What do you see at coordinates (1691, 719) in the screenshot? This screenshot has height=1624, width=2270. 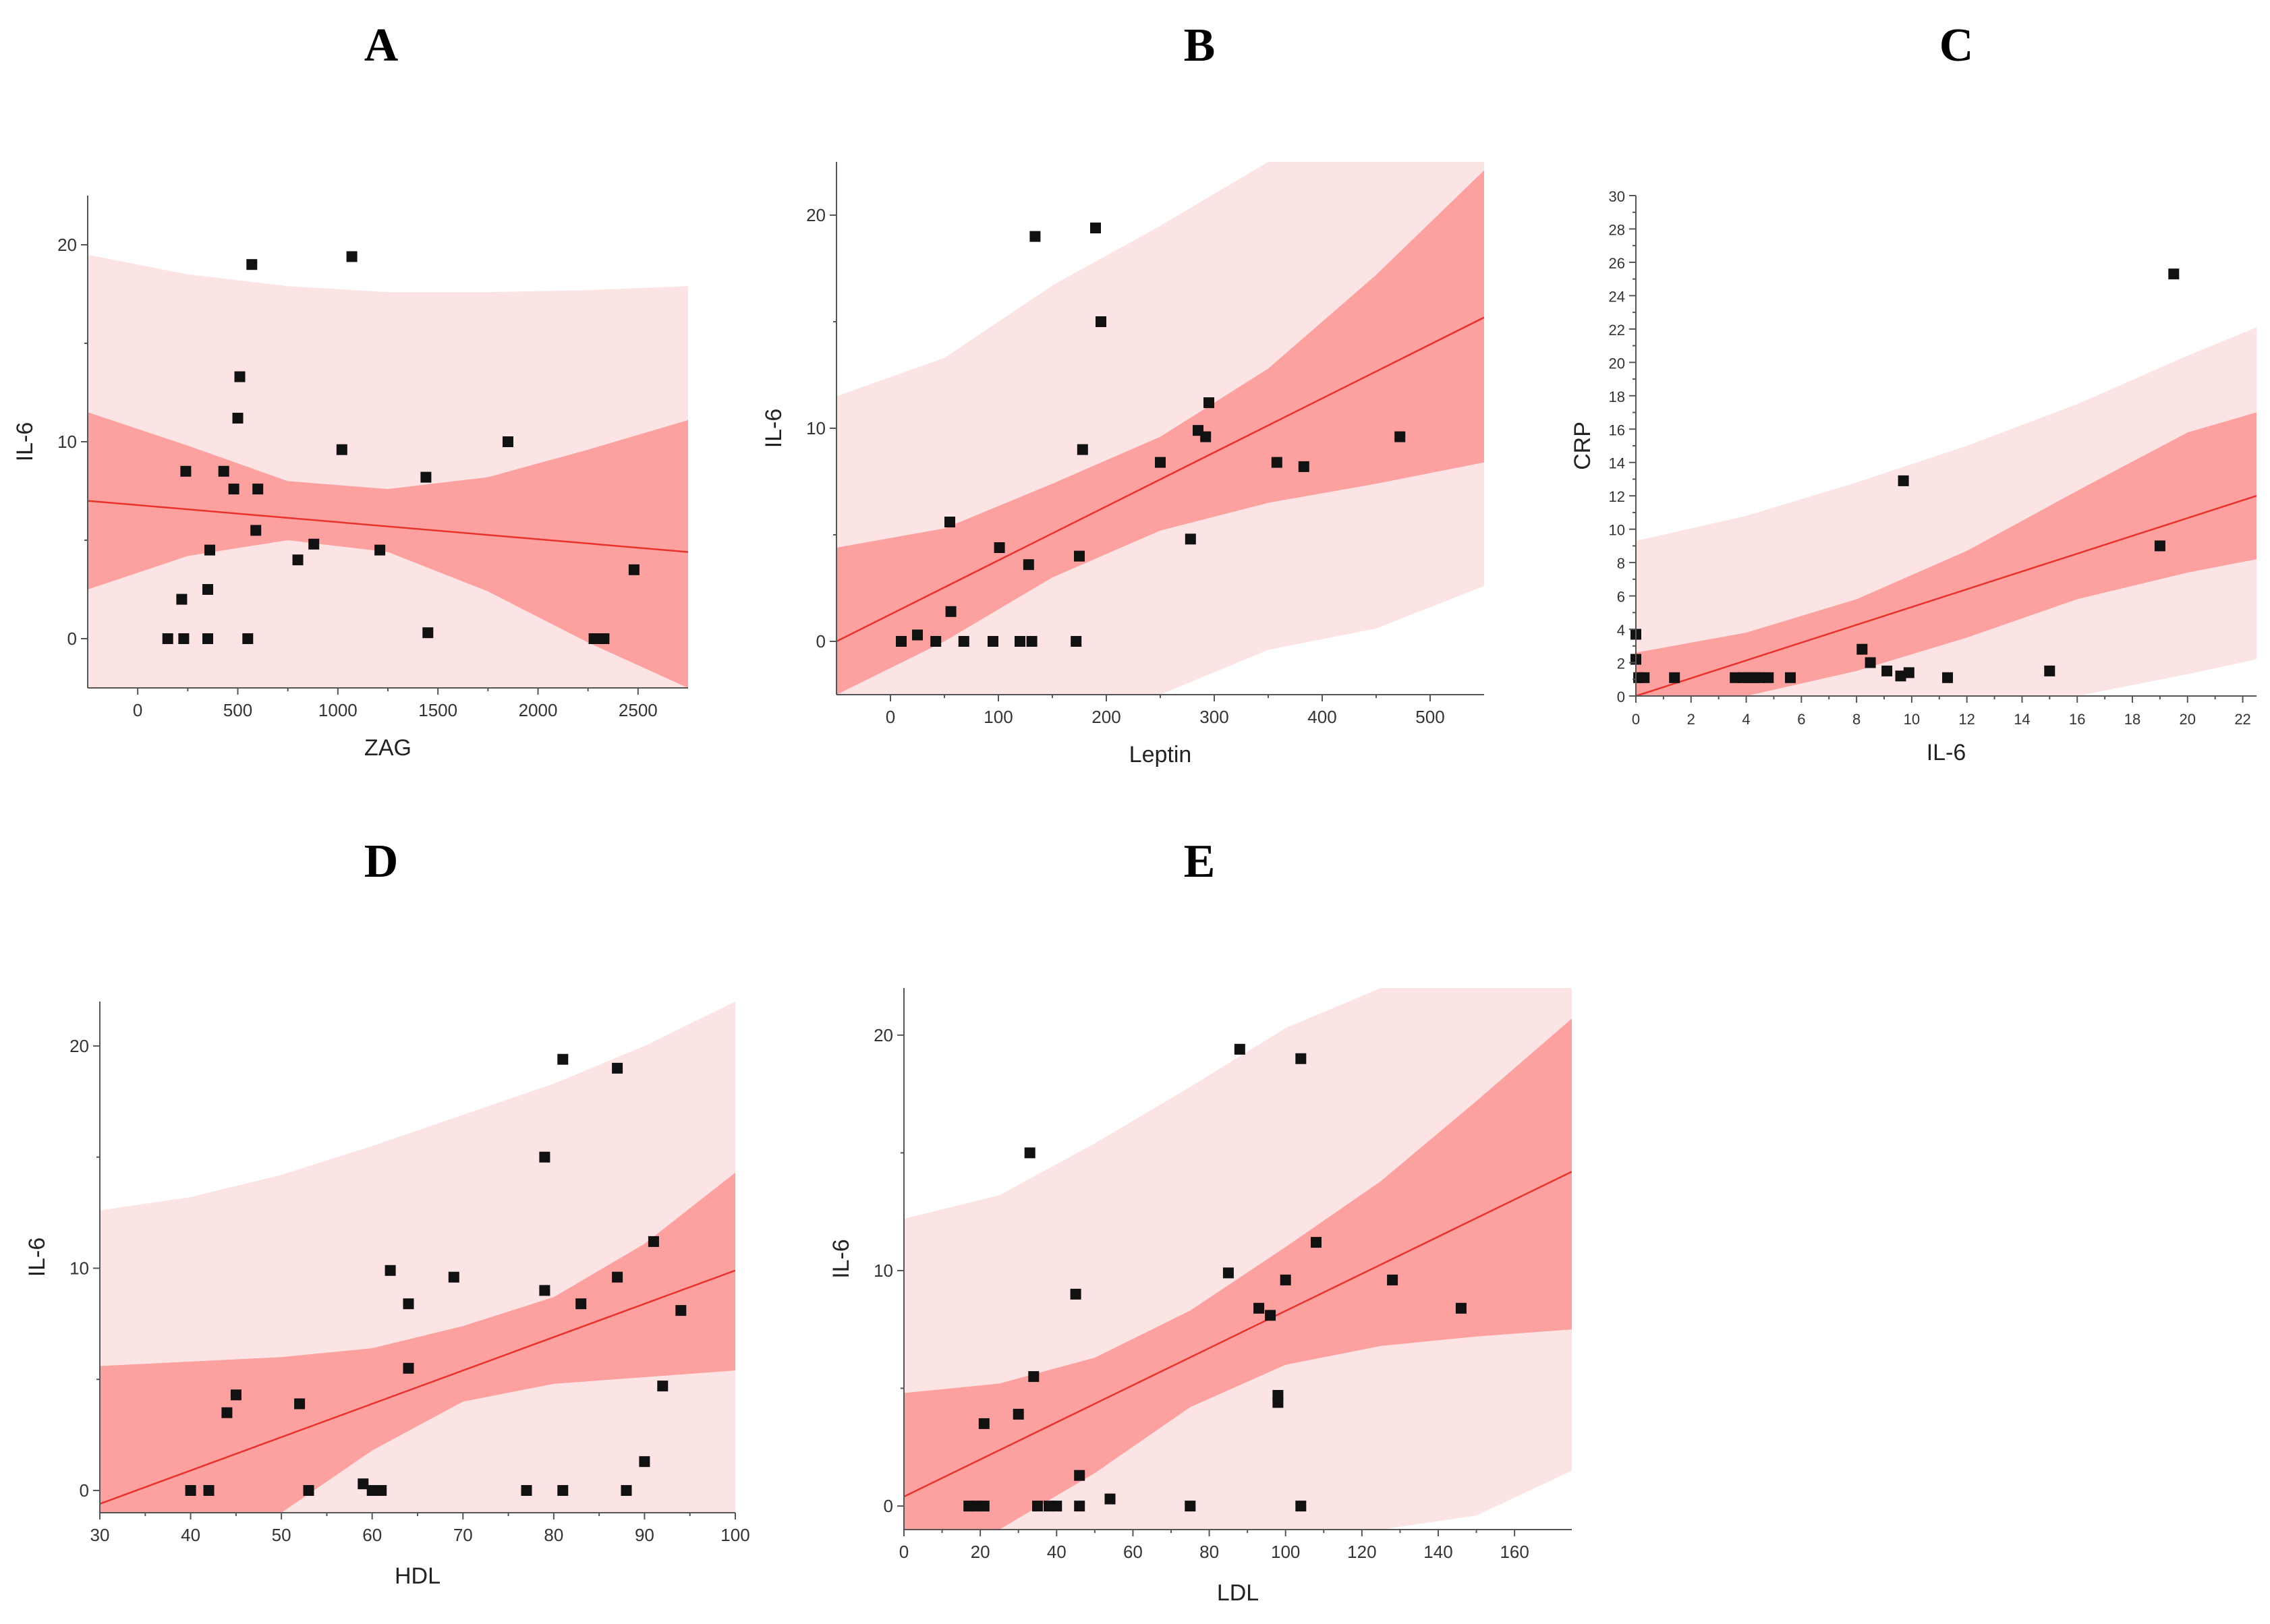 I see `x-tick-label: 2` at bounding box center [1691, 719].